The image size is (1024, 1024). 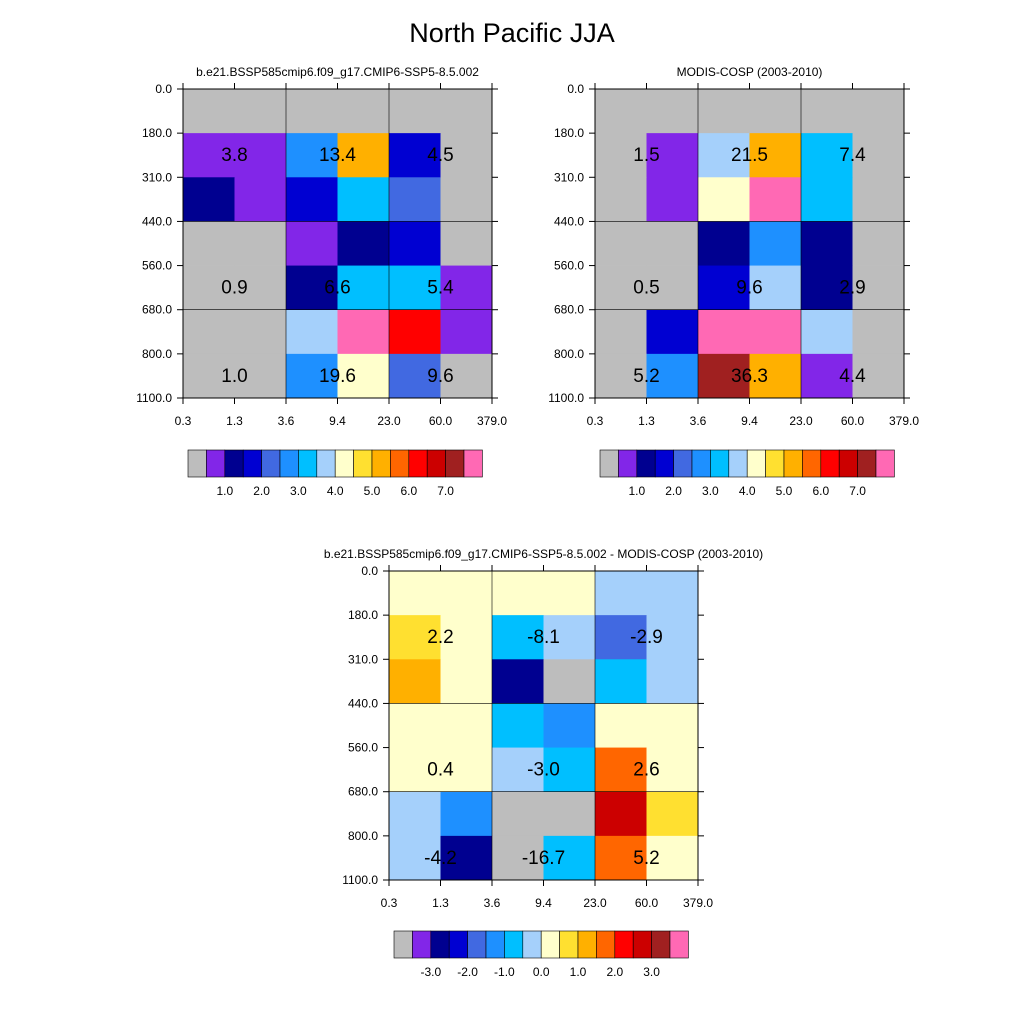 I want to click on y-tick-label: 680.0, so click(x=157, y=310).